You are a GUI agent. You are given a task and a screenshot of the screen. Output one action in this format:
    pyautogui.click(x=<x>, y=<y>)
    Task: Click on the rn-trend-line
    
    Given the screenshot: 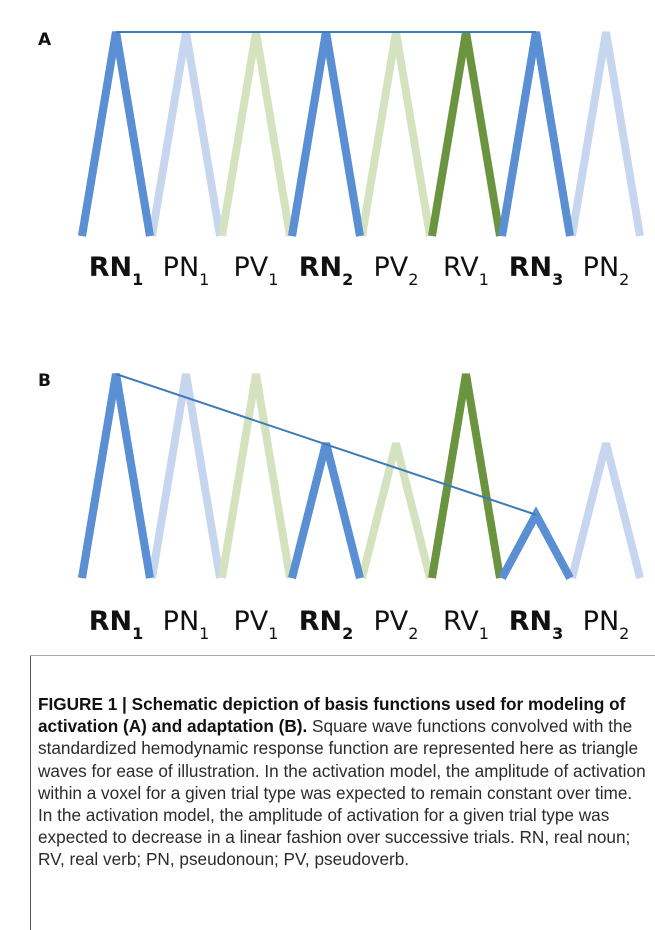 What is the action you would take?
    pyautogui.click(x=326, y=444)
    